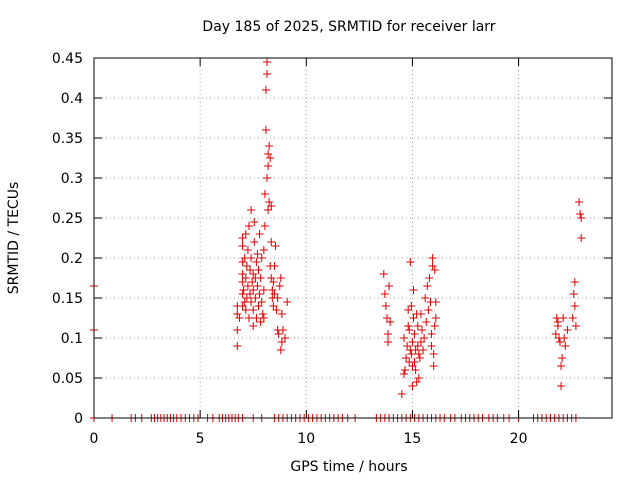 This screenshot has height=480, width=640. I want to click on y-axis-label: SRMTID / TECUs, so click(14, 238).